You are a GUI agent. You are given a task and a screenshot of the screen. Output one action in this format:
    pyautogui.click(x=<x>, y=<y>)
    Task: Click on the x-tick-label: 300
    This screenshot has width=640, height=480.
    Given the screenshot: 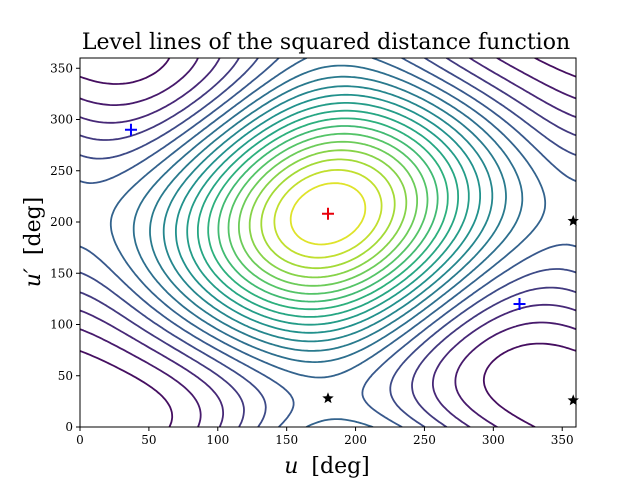 What is the action you would take?
    pyautogui.click(x=493, y=440)
    